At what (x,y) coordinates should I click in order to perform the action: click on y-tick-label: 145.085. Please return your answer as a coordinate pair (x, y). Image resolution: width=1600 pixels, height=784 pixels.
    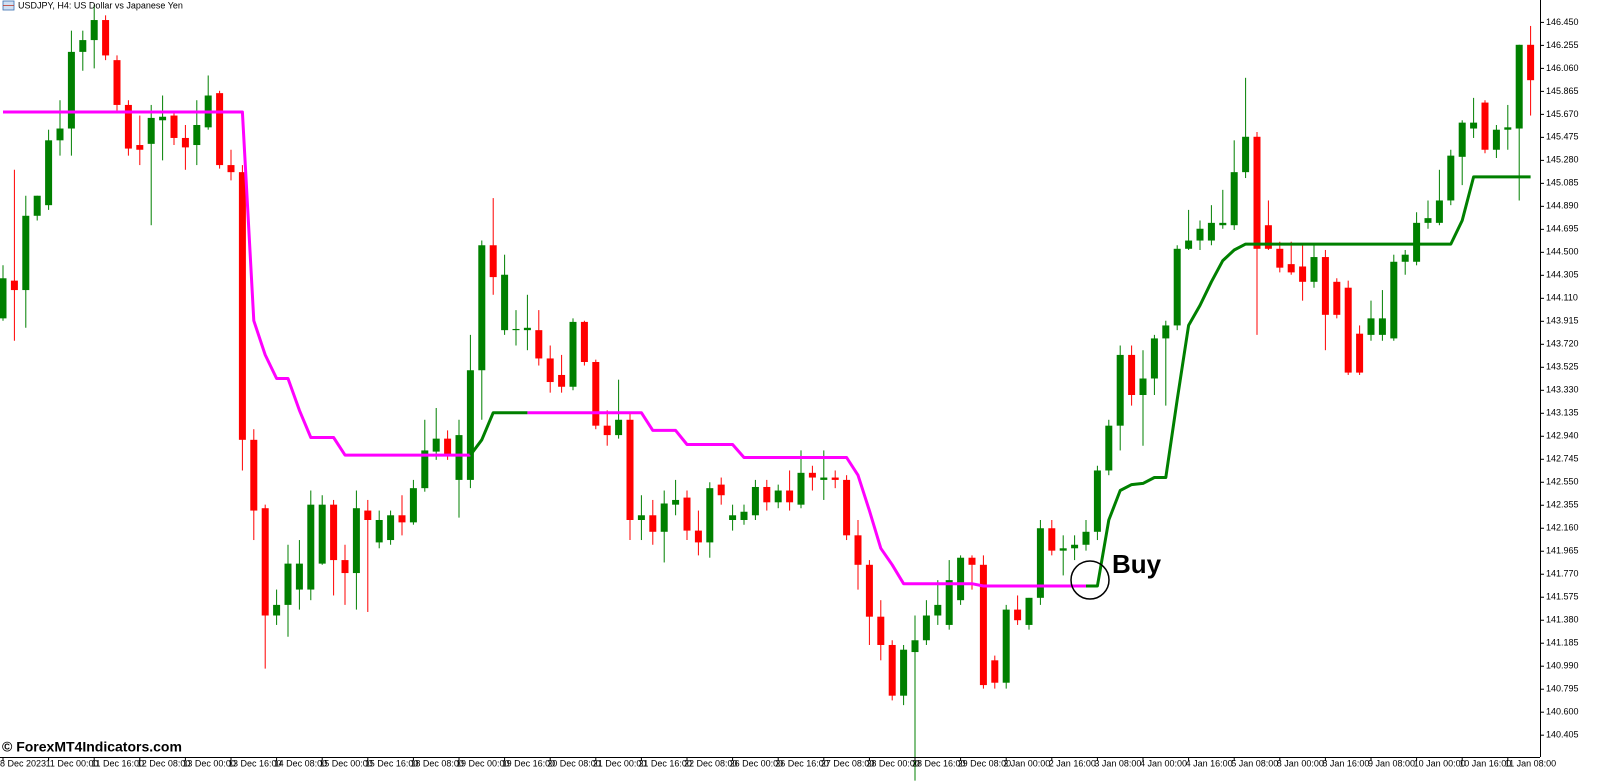
    Looking at the image, I should click on (1562, 183).